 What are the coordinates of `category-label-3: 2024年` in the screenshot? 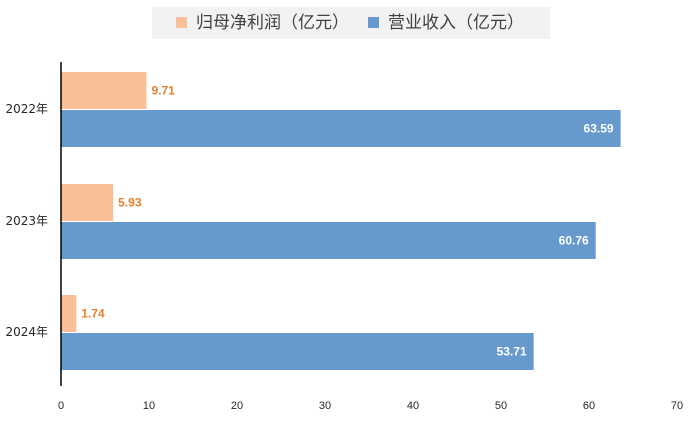 It's located at (26, 332).